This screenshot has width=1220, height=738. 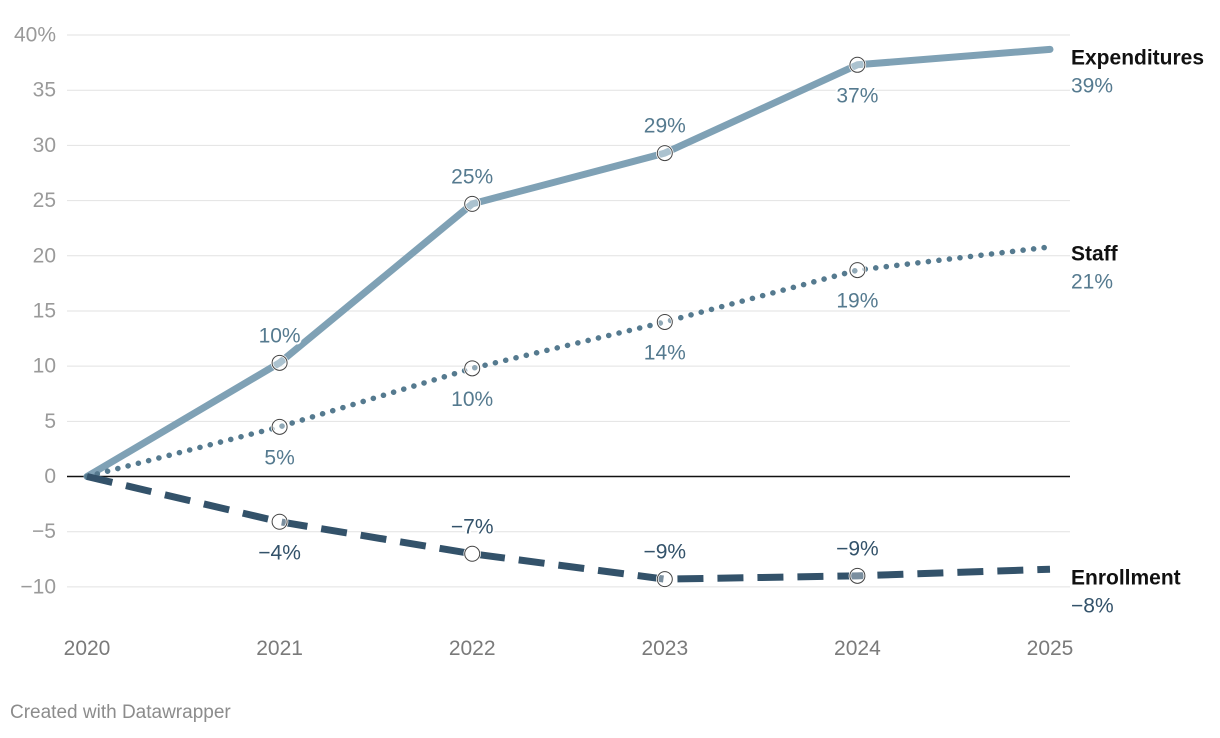 I want to click on data-label-expenditures: 37%, so click(x=857, y=95).